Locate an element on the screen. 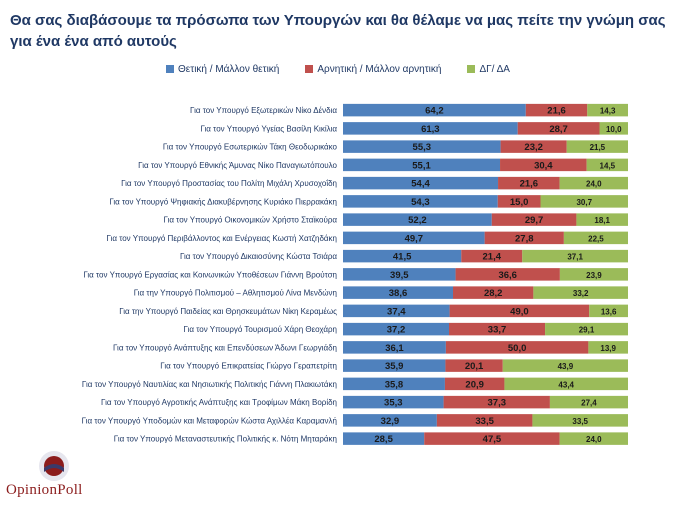 This screenshot has width=676, height=519. opinionpoll-logo: OpinionPoll is located at coordinates (60, 476).